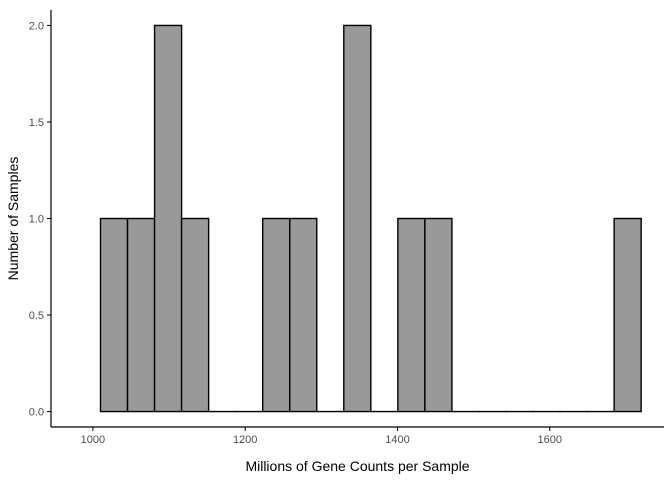 Image resolution: width=672 pixels, height=480 pixels. What do you see at coordinates (36, 26) in the screenshot?
I see `y-tick-label: 2.0` at bounding box center [36, 26].